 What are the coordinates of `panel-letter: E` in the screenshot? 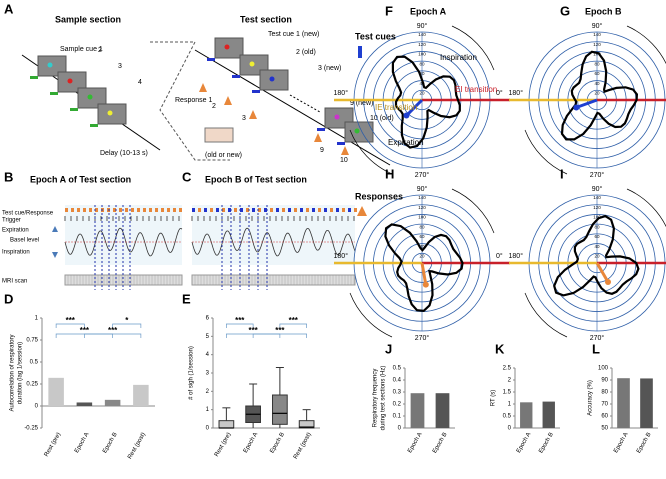 It's located at (186, 298).